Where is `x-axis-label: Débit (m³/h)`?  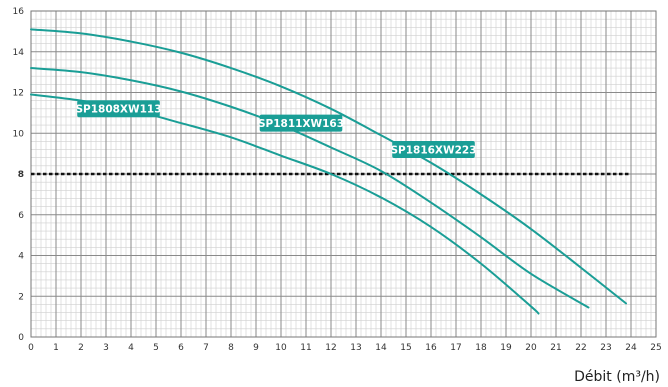 x-axis-label: Débit (m³/h) is located at coordinates (617, 377).